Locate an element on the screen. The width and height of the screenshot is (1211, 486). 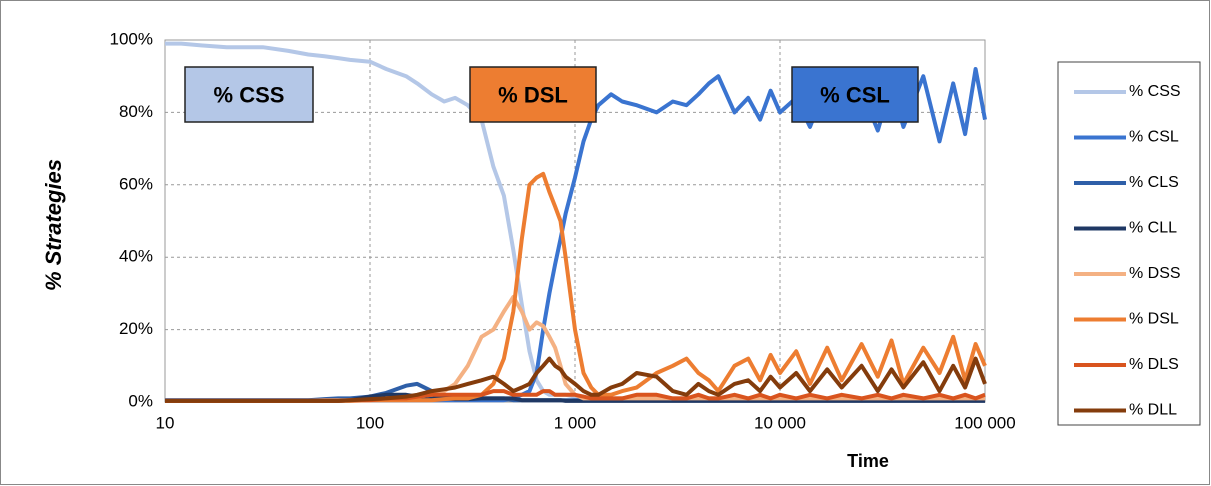
legend-label: % DLS is located at coordinates (1154, 364).